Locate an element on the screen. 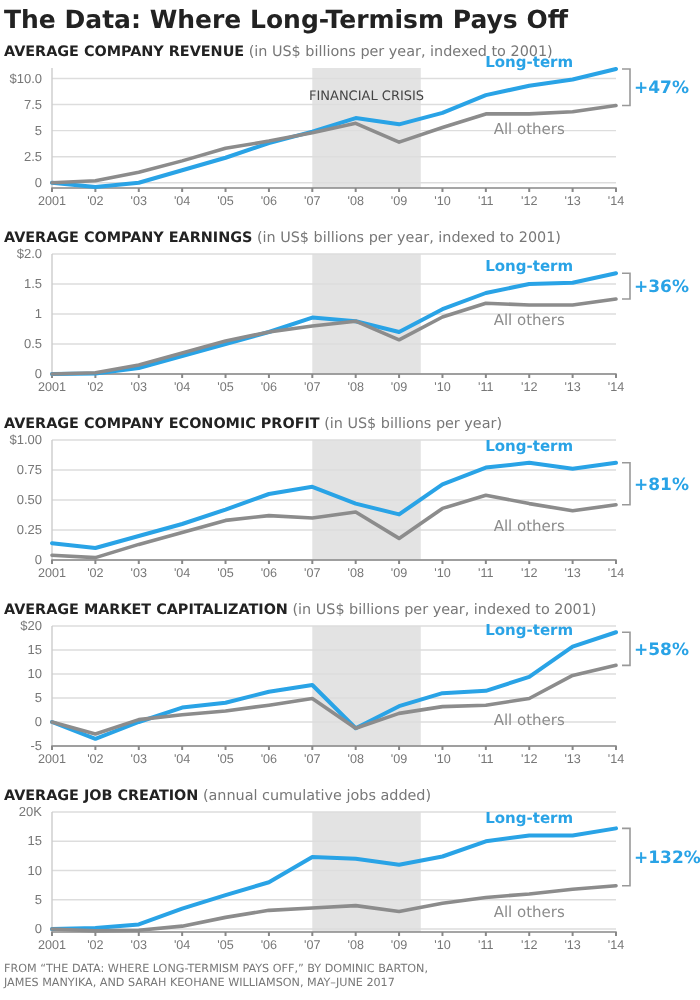 This screenshot has width=700, height=1000. chart-title: The Data: Where Long-Termism Pays Off is located at coordinates (287, 19).